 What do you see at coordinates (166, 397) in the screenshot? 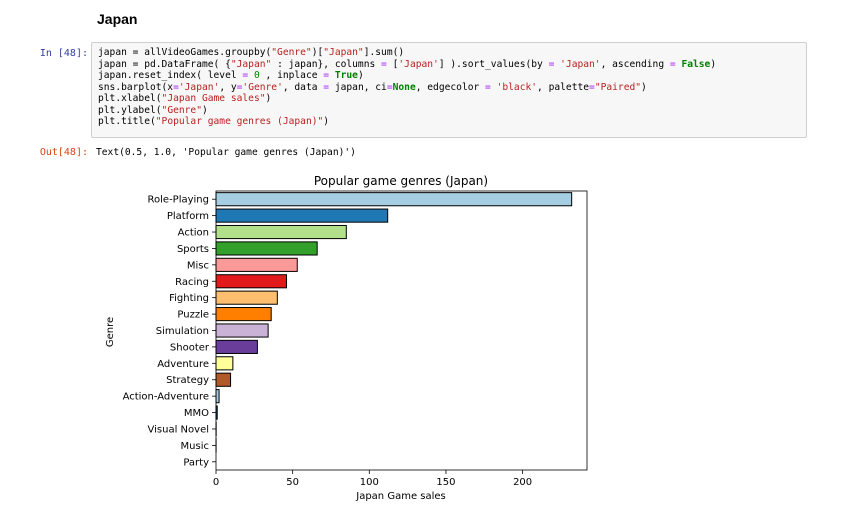
I see `y-tick-label: Action-Adventure` at bounding box center [166, 397].